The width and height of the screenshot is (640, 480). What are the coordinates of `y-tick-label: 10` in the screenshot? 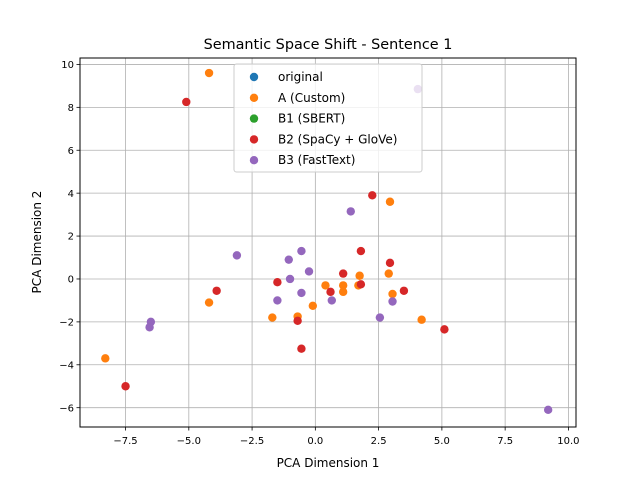 It's located at (67, 65).